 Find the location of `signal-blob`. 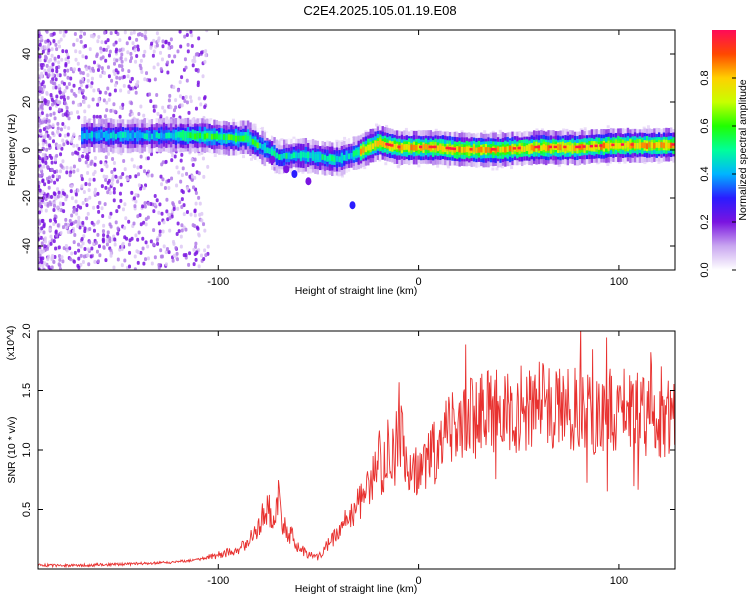

signal-blob is located at coordinates (294, 174).